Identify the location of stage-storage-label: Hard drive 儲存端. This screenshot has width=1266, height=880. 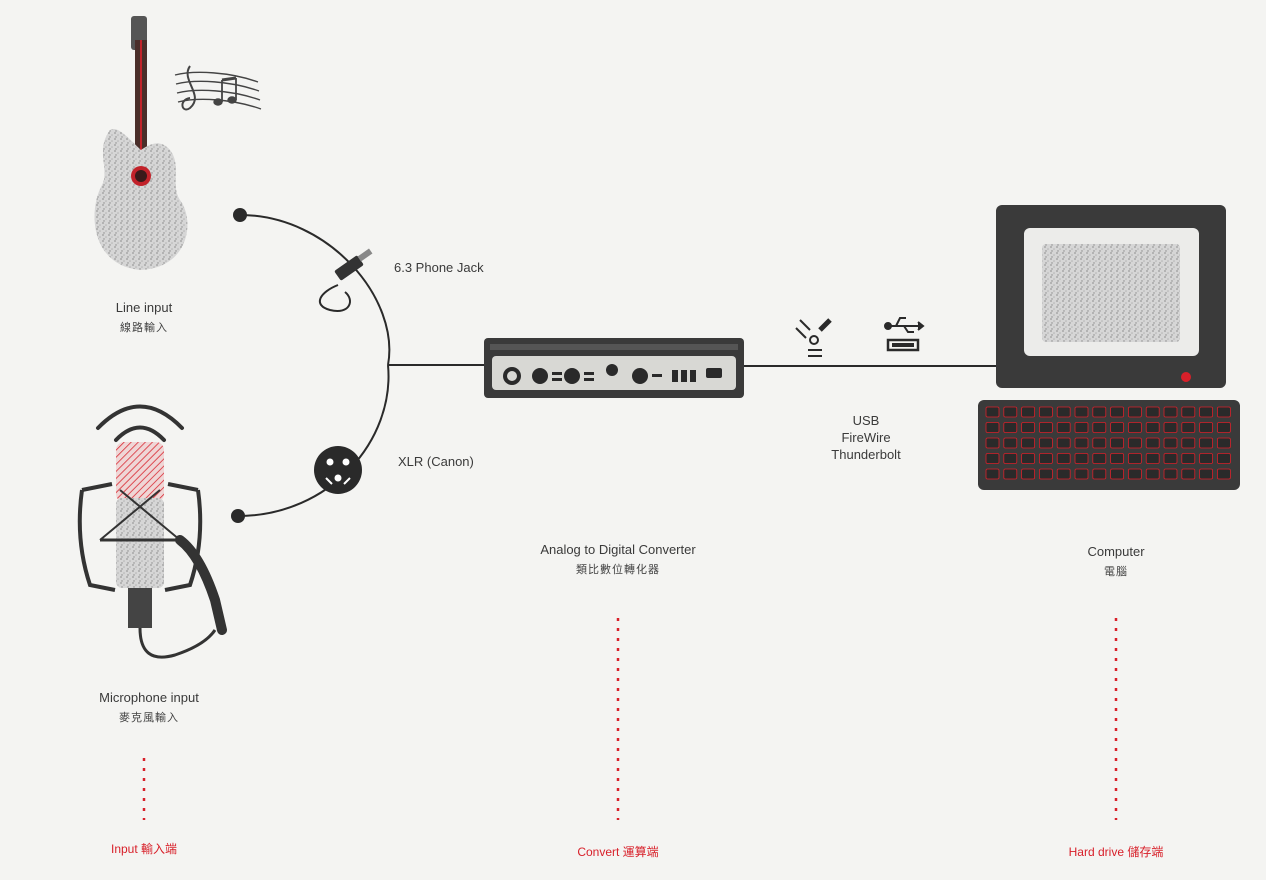
(1116, 852).